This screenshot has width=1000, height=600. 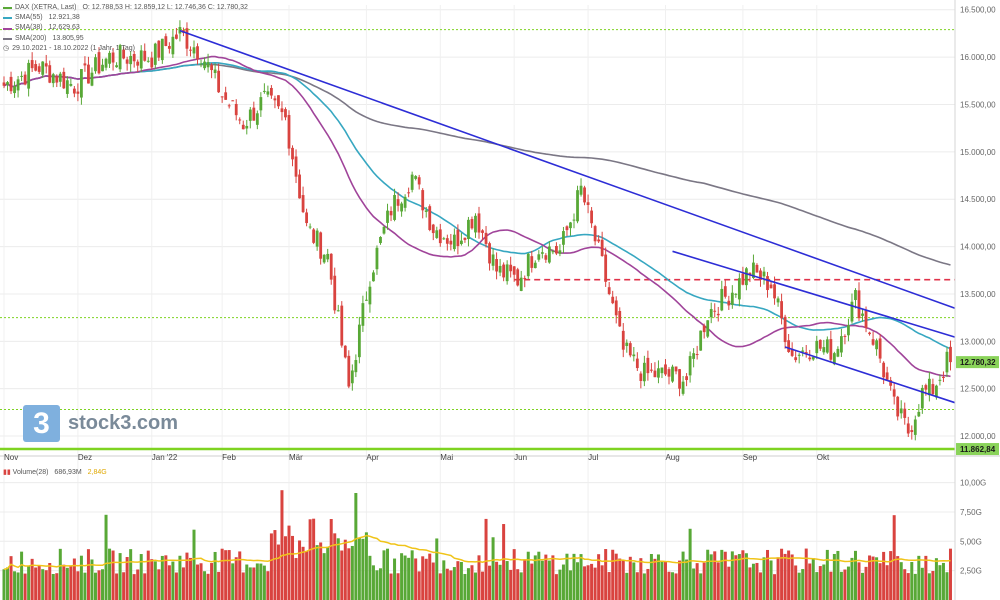 What do you see at coordinates (100, 423) in the screenshot?
I see `stock3-logo: 3 stock3.com` at bounding box center [100, 423].